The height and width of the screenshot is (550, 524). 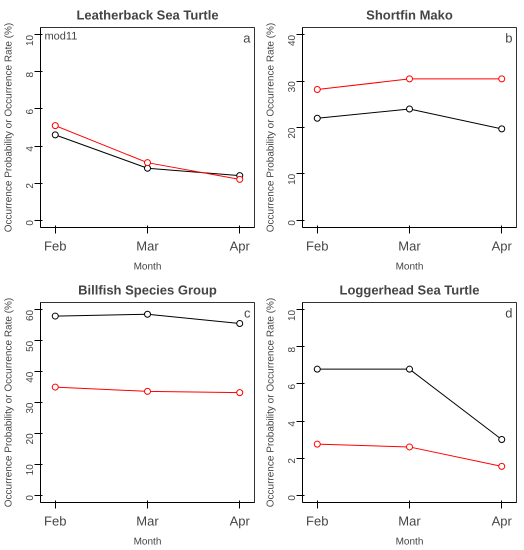 What do you see at coordinates (30, 346) in the screenshot?
I see `y-tick-label: 50` at bounding box center [30, 346].